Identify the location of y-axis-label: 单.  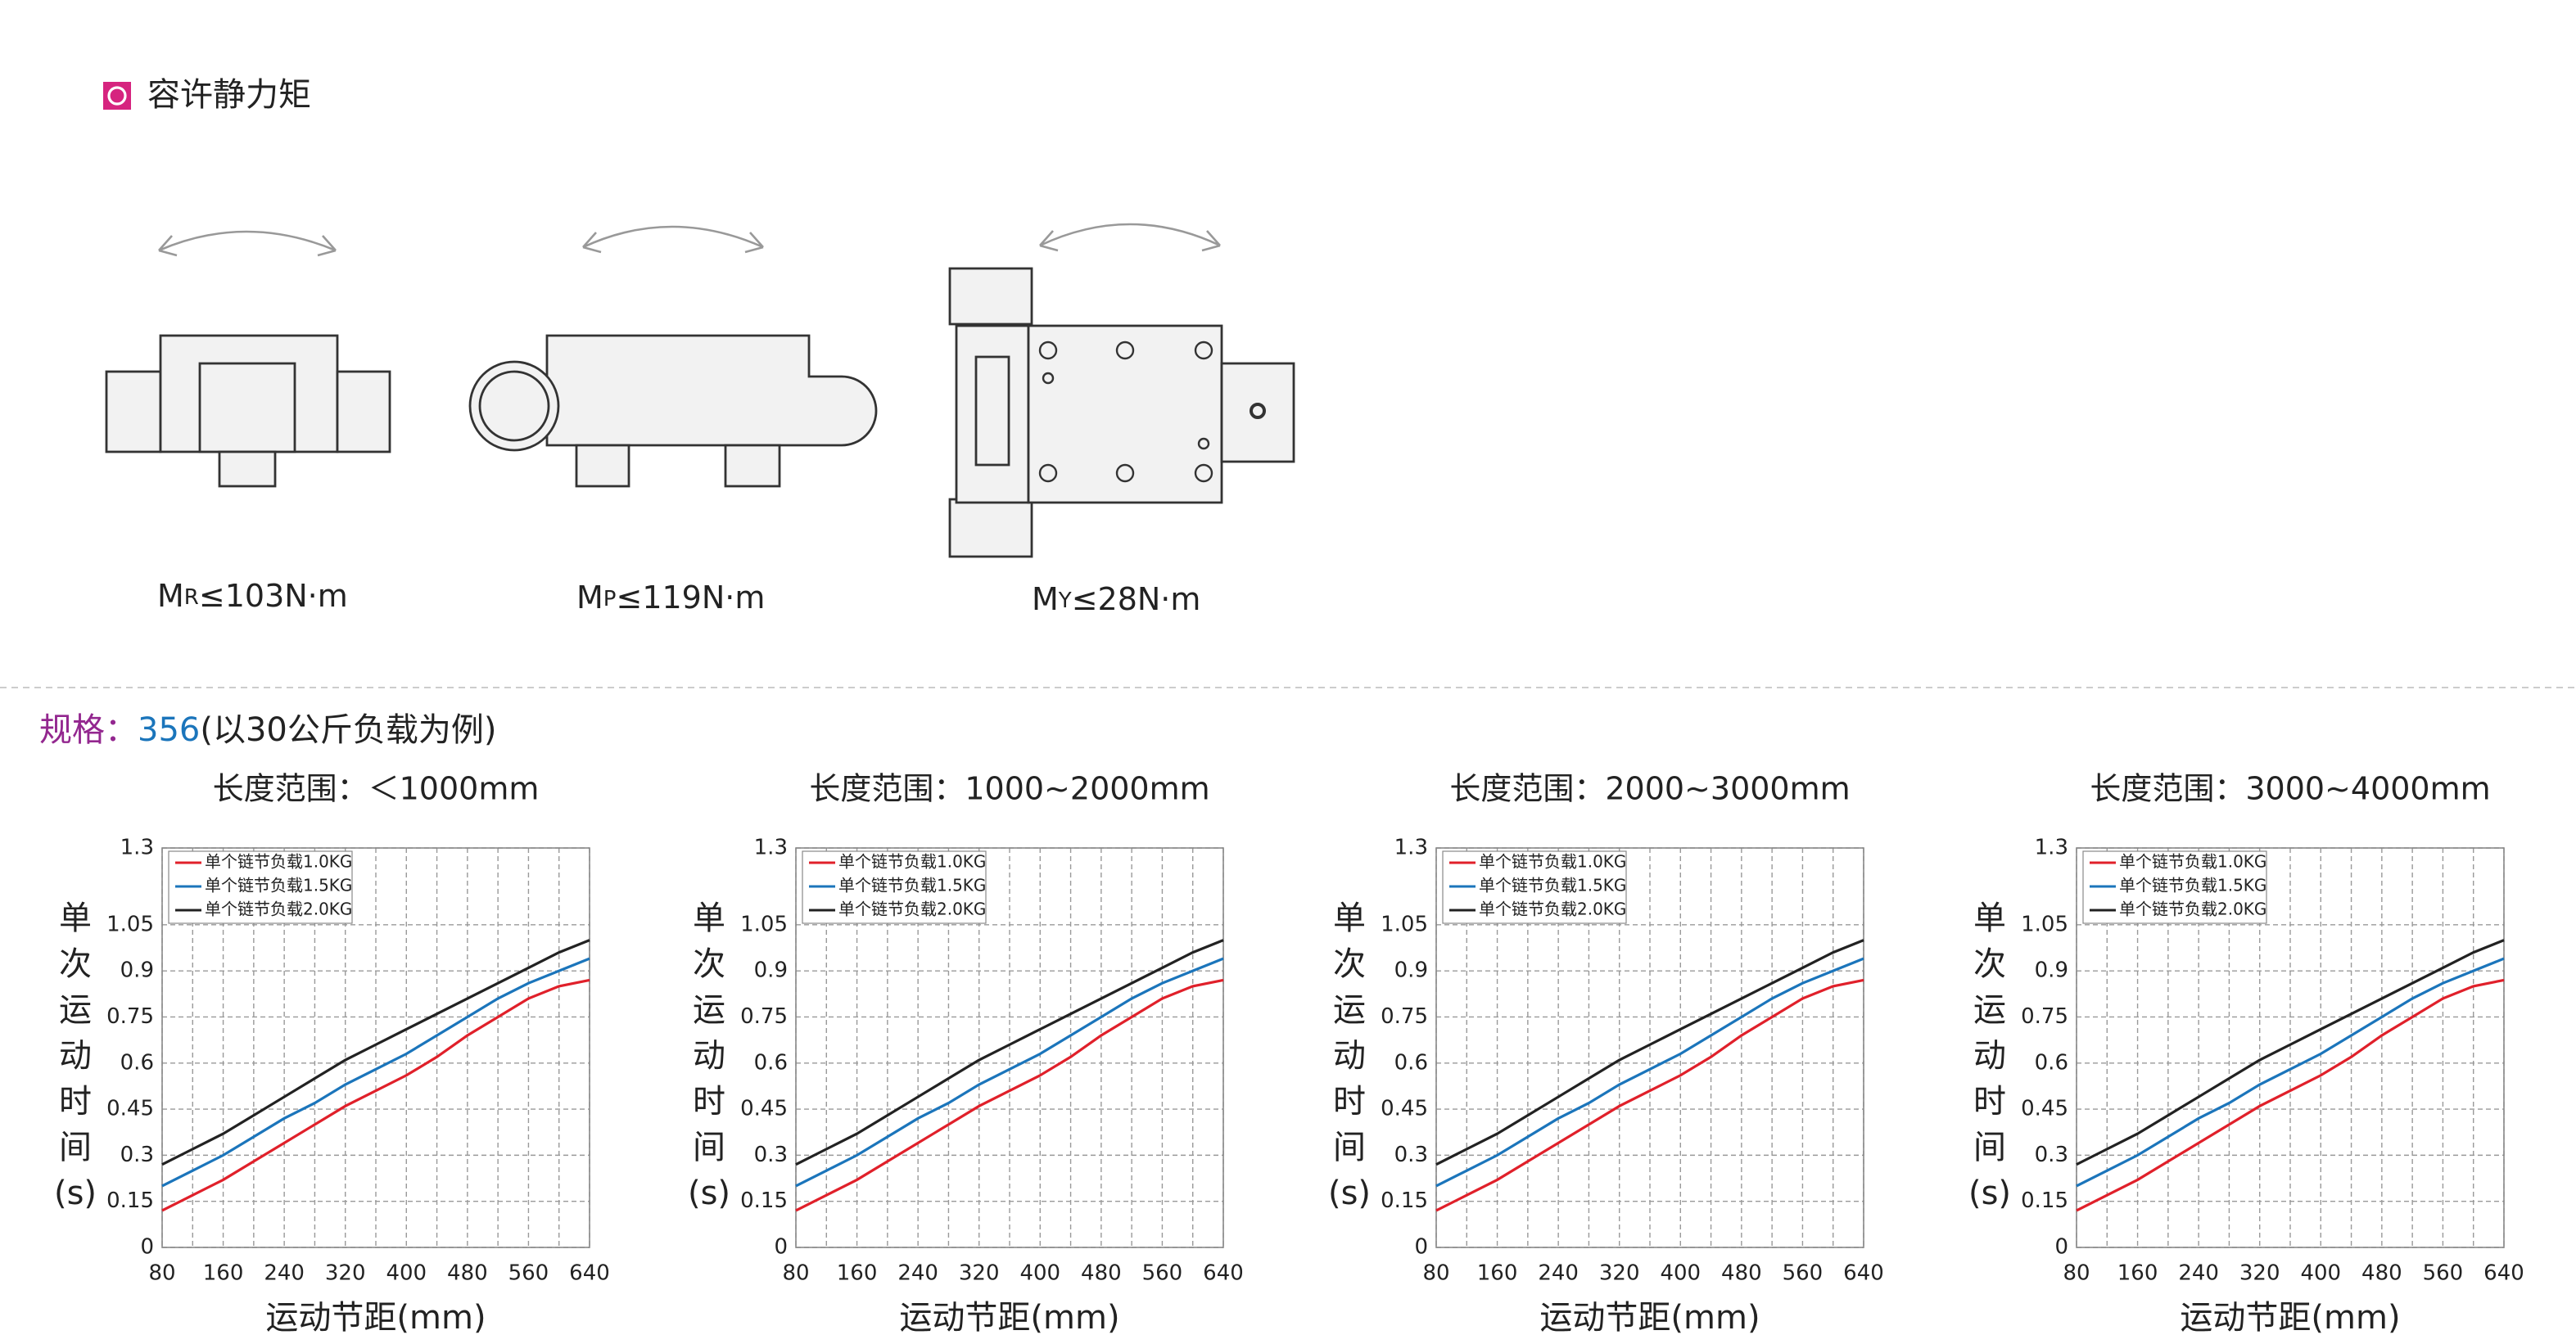
(709, 918).